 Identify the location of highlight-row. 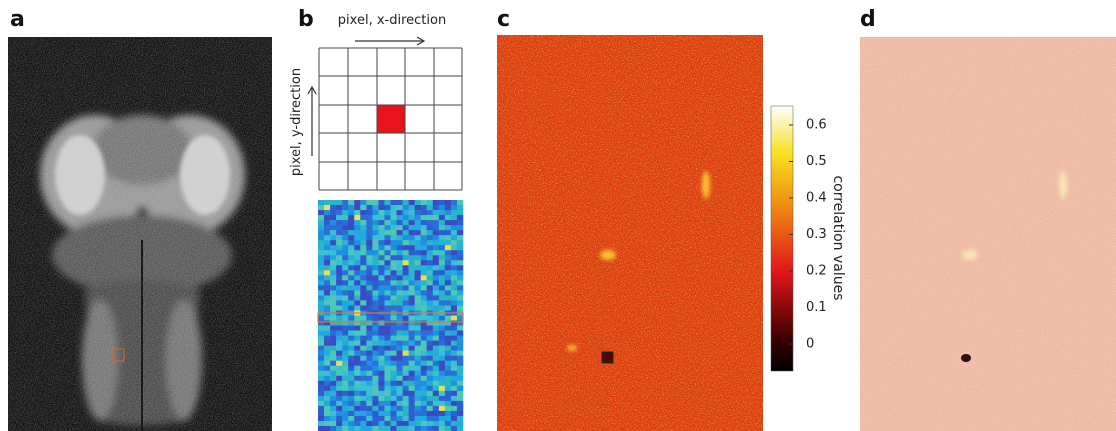
(390, 317).